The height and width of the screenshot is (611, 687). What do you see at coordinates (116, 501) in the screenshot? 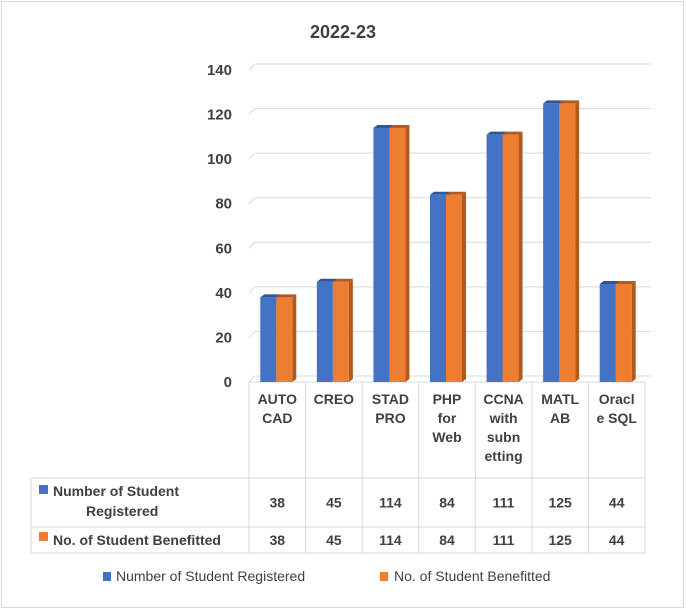
I see `table-row-label: Number of Student Registered` at bounding box center [116, 501].